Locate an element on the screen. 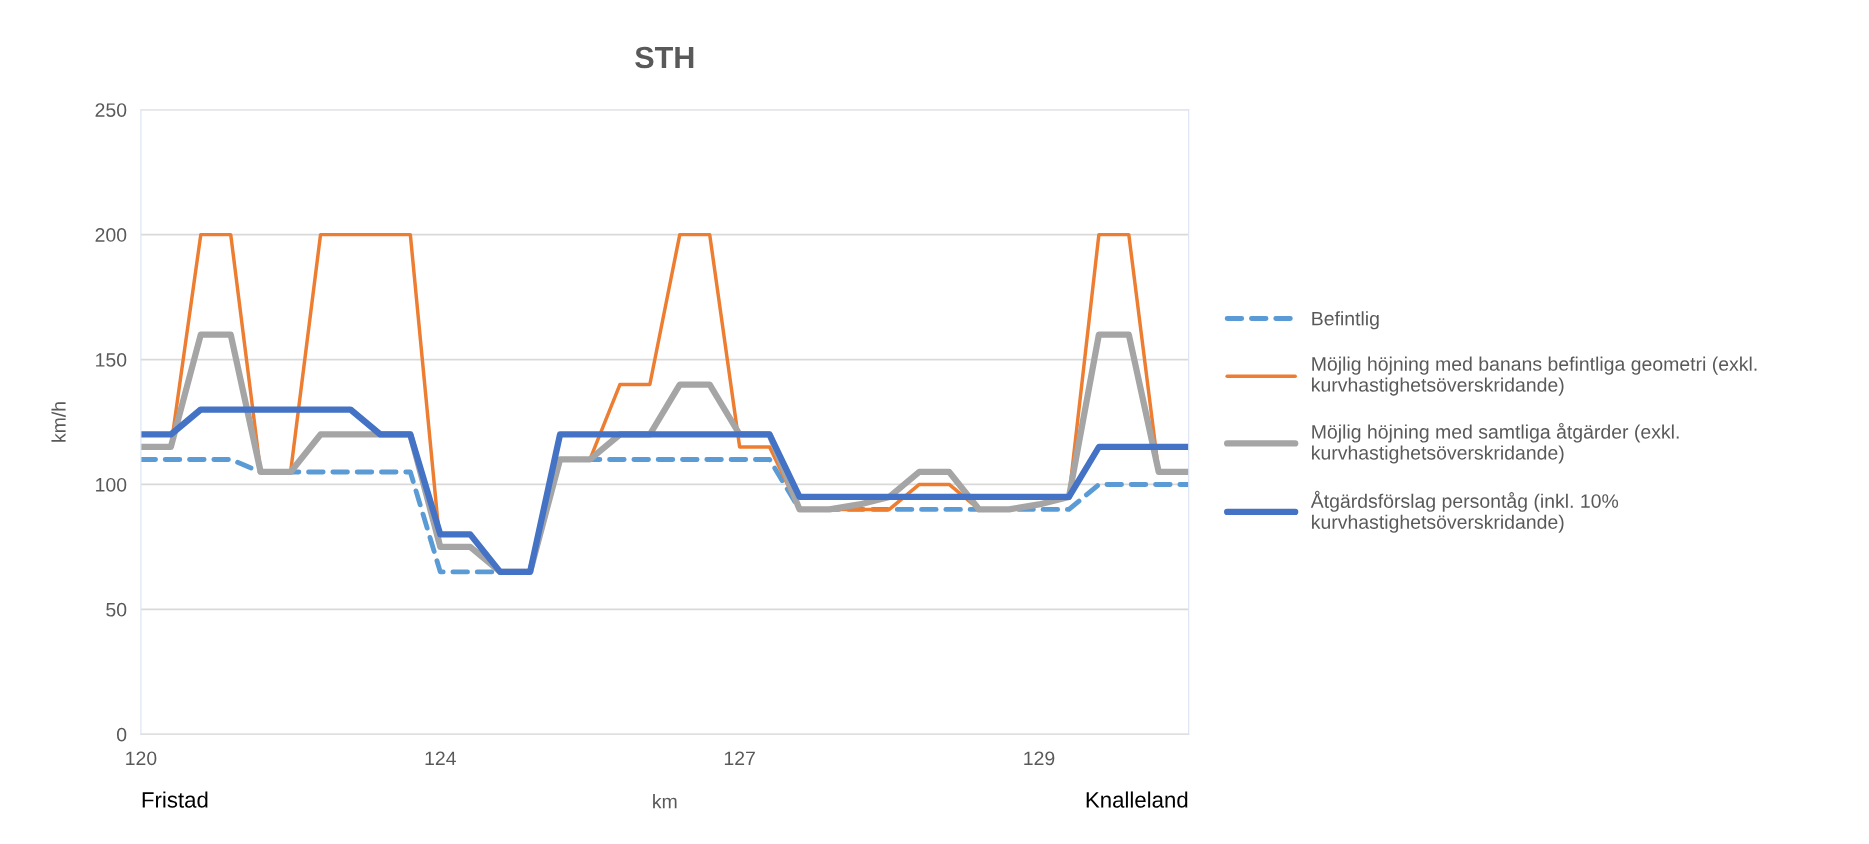  x-tick-label: 129 is located at coordinates (1039, 758).